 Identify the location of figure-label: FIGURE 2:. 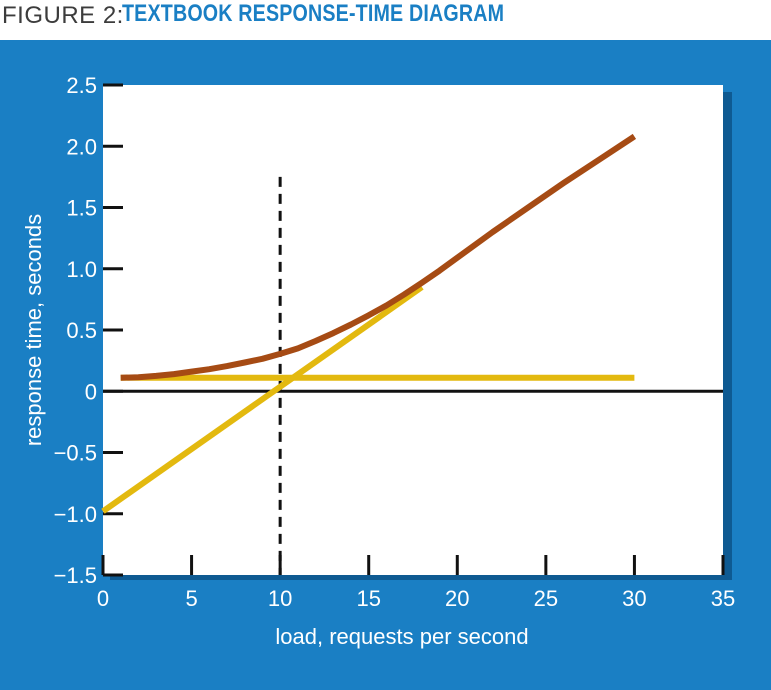
(63, 15).